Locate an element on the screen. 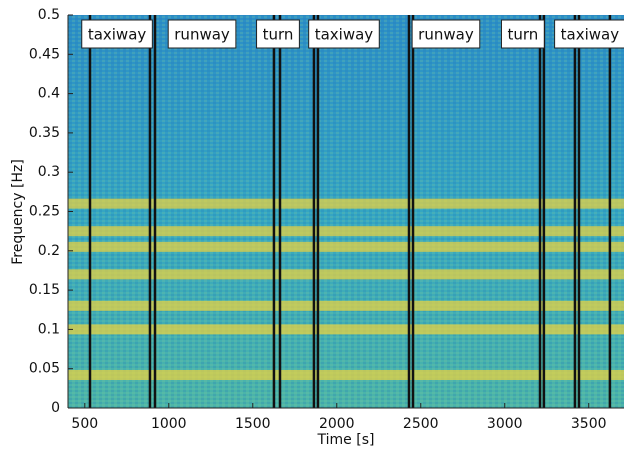  y-tick-label: 0.2 is located at coordinates (49, 251).